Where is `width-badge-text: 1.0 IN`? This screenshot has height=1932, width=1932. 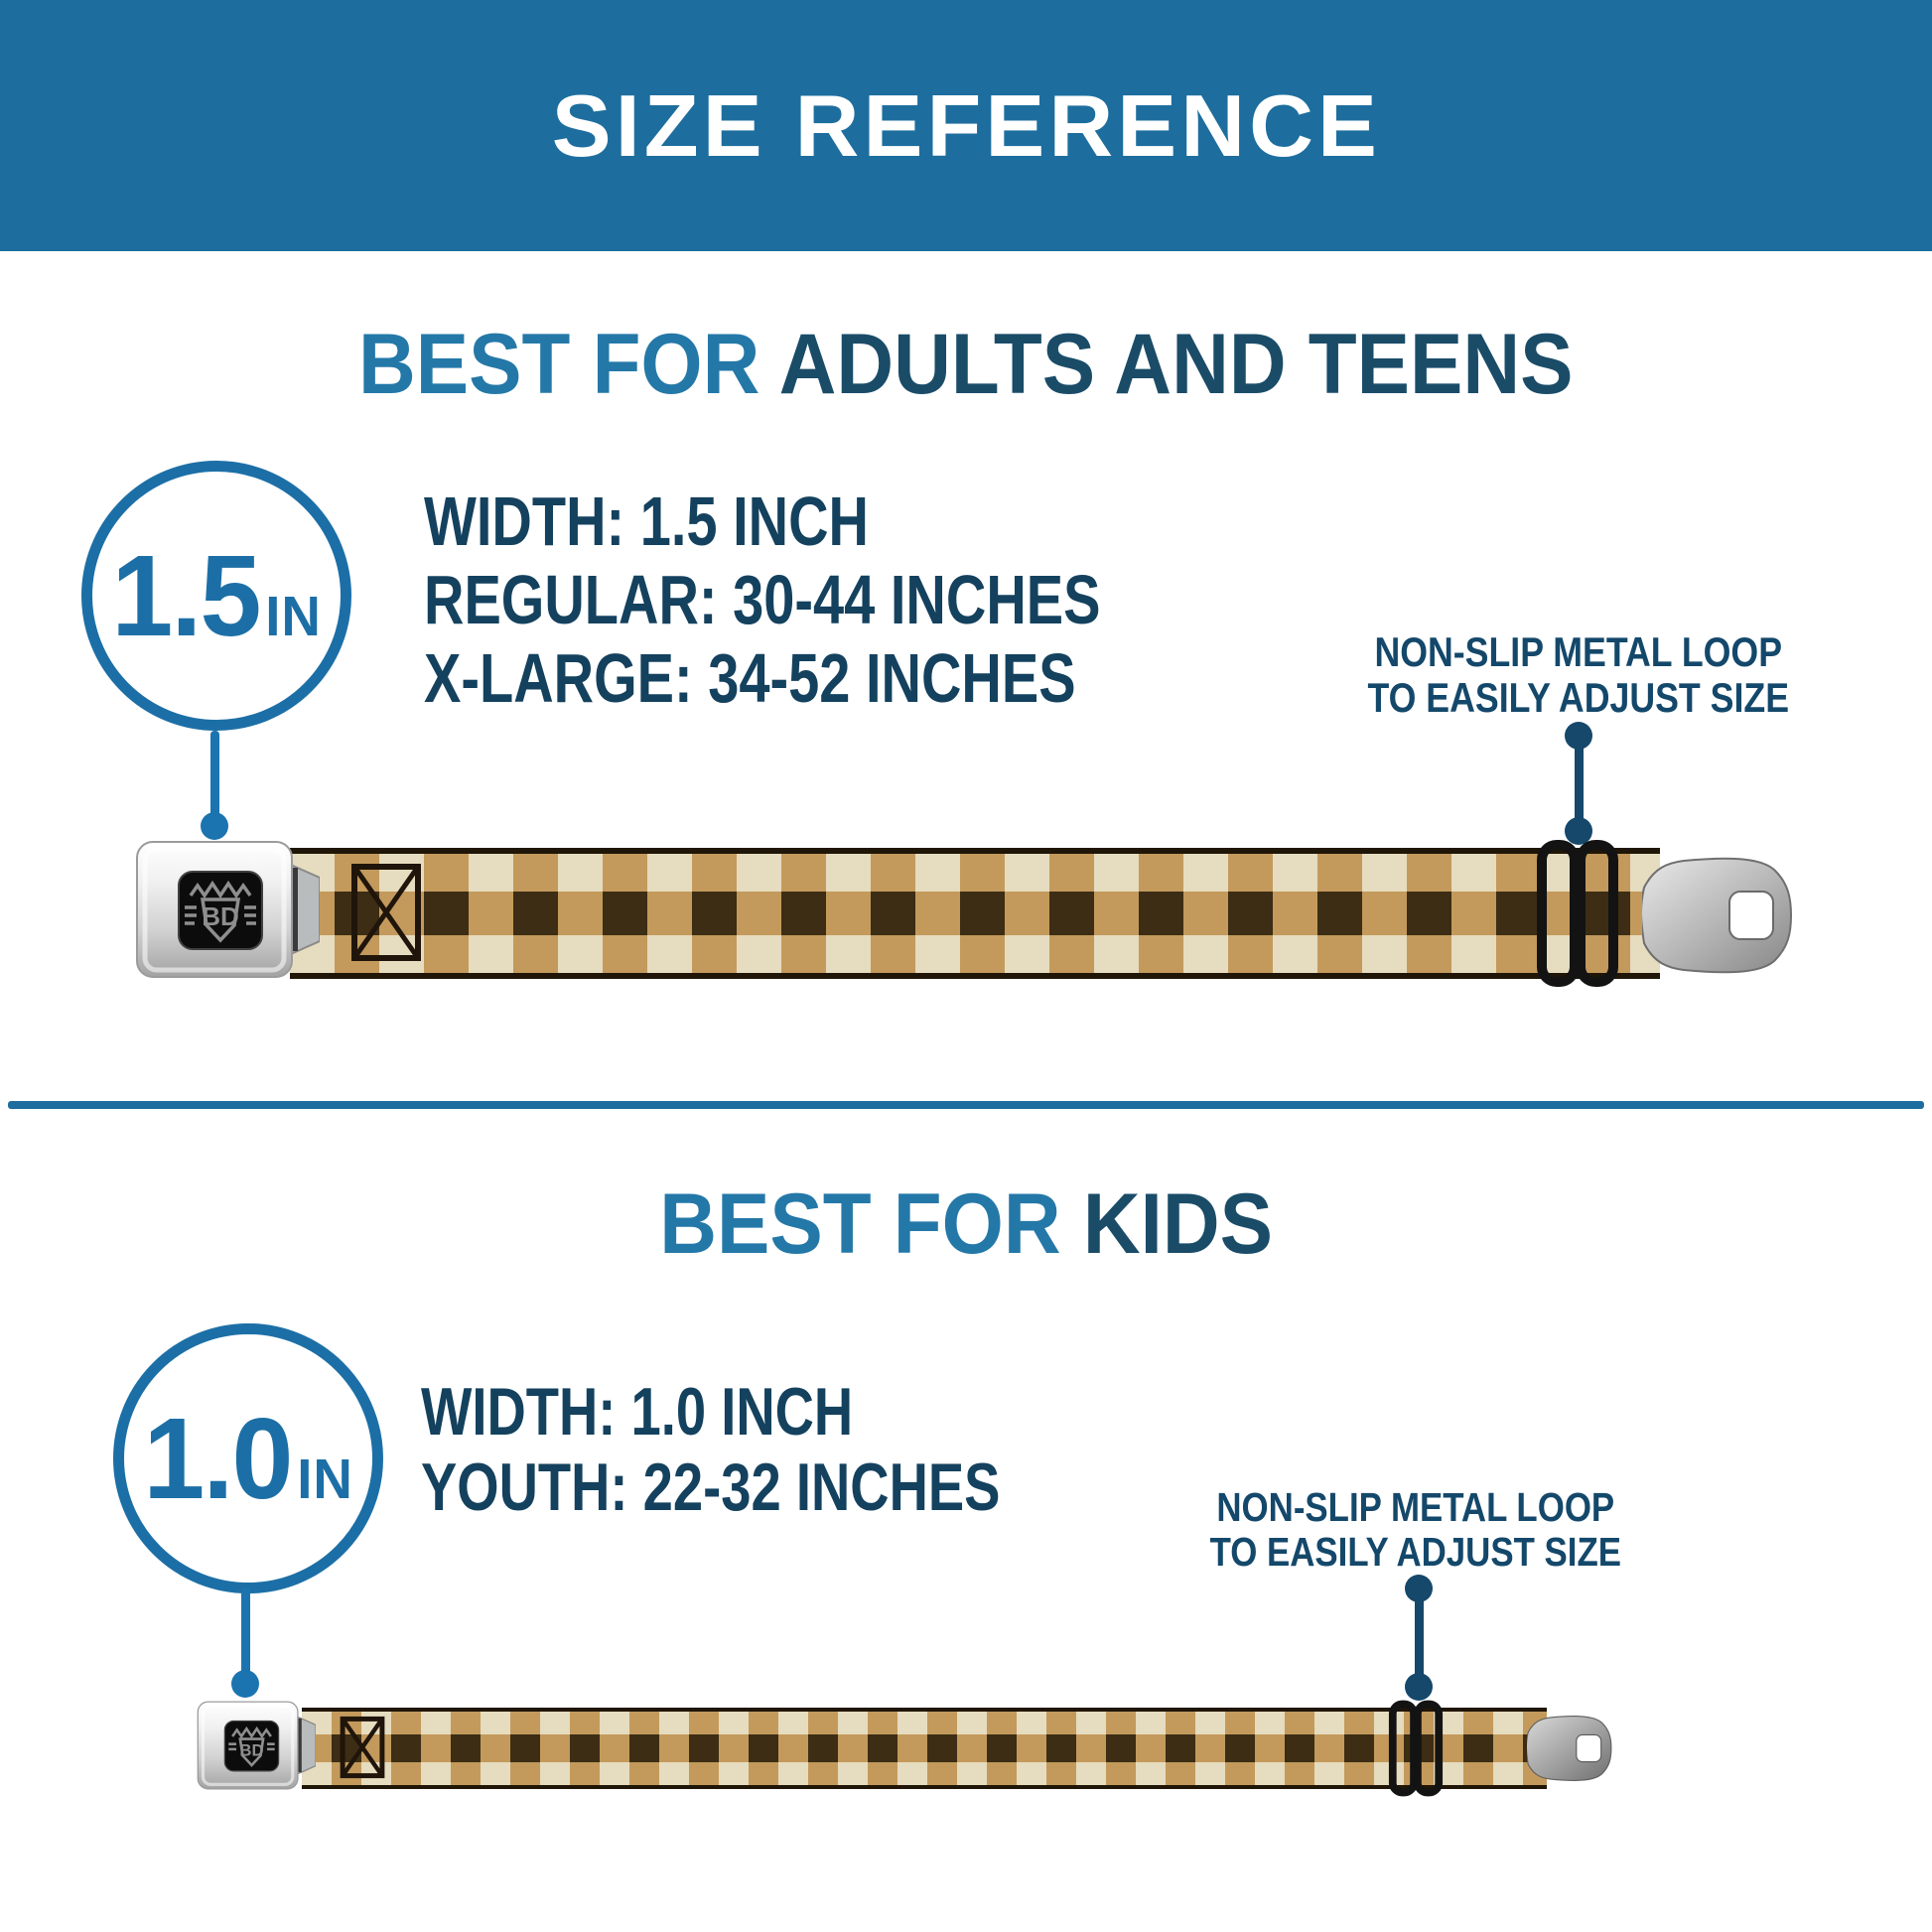
width-badge-text: 1.0 IN is located at coordinates (247, 1459).